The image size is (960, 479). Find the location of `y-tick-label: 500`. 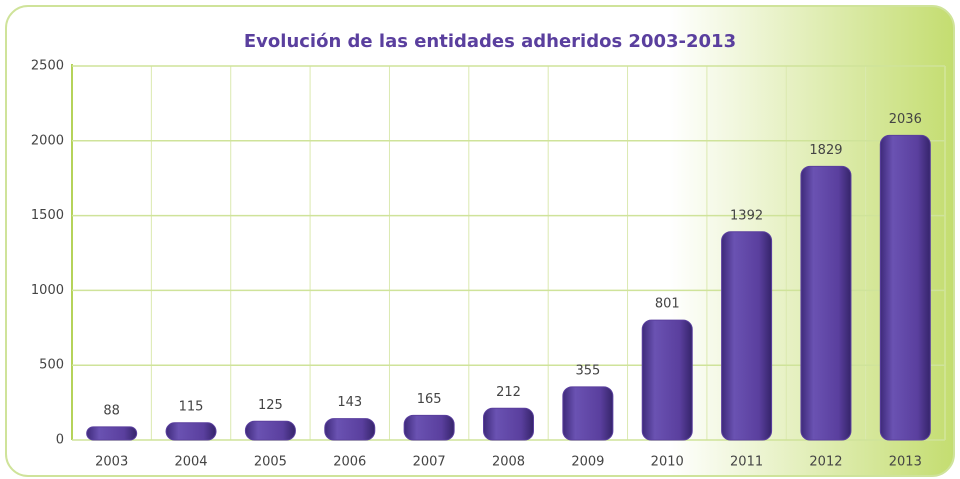

y-tick-label: 500 is located at coordinates (51, 365).